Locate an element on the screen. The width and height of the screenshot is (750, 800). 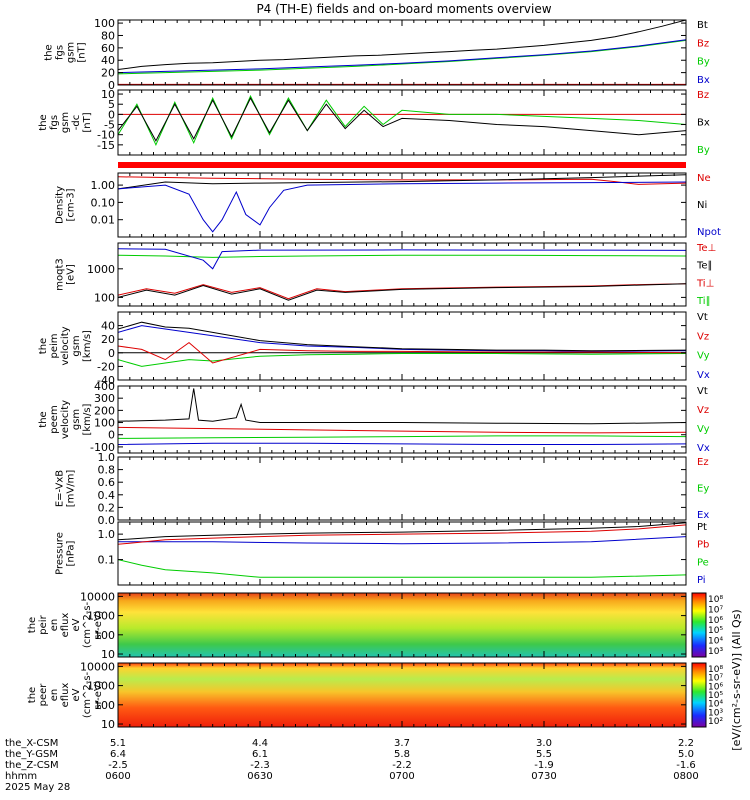
y-axis-label: moqt3 [eV] is located at coordinates (66, 274).